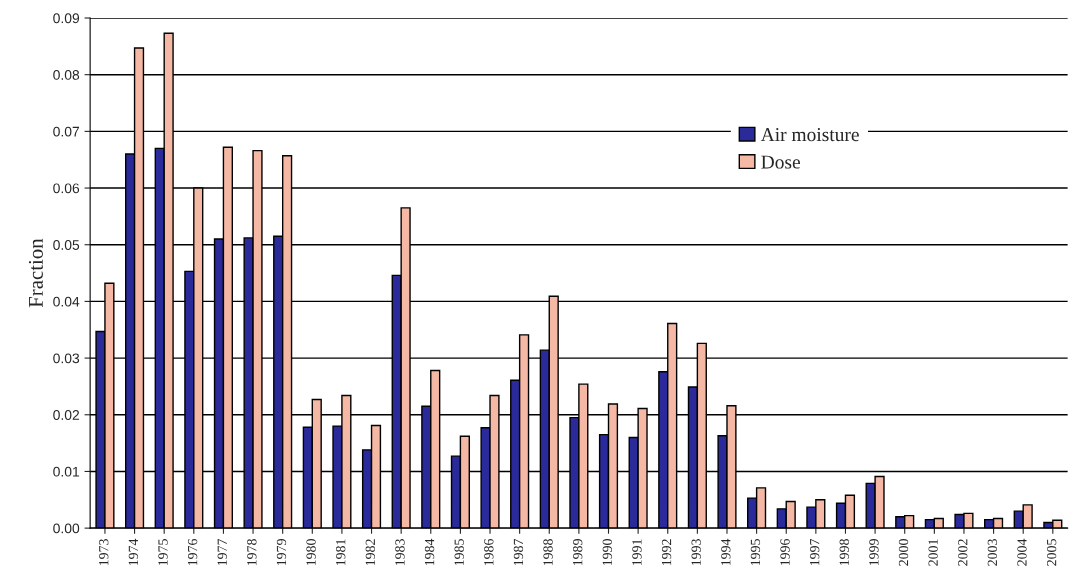 This screenshot has height=581, width=1073. Describe the element at coordinates (1051, 552) in the screenshot. I see `x-tick-label: 2005` at that location.